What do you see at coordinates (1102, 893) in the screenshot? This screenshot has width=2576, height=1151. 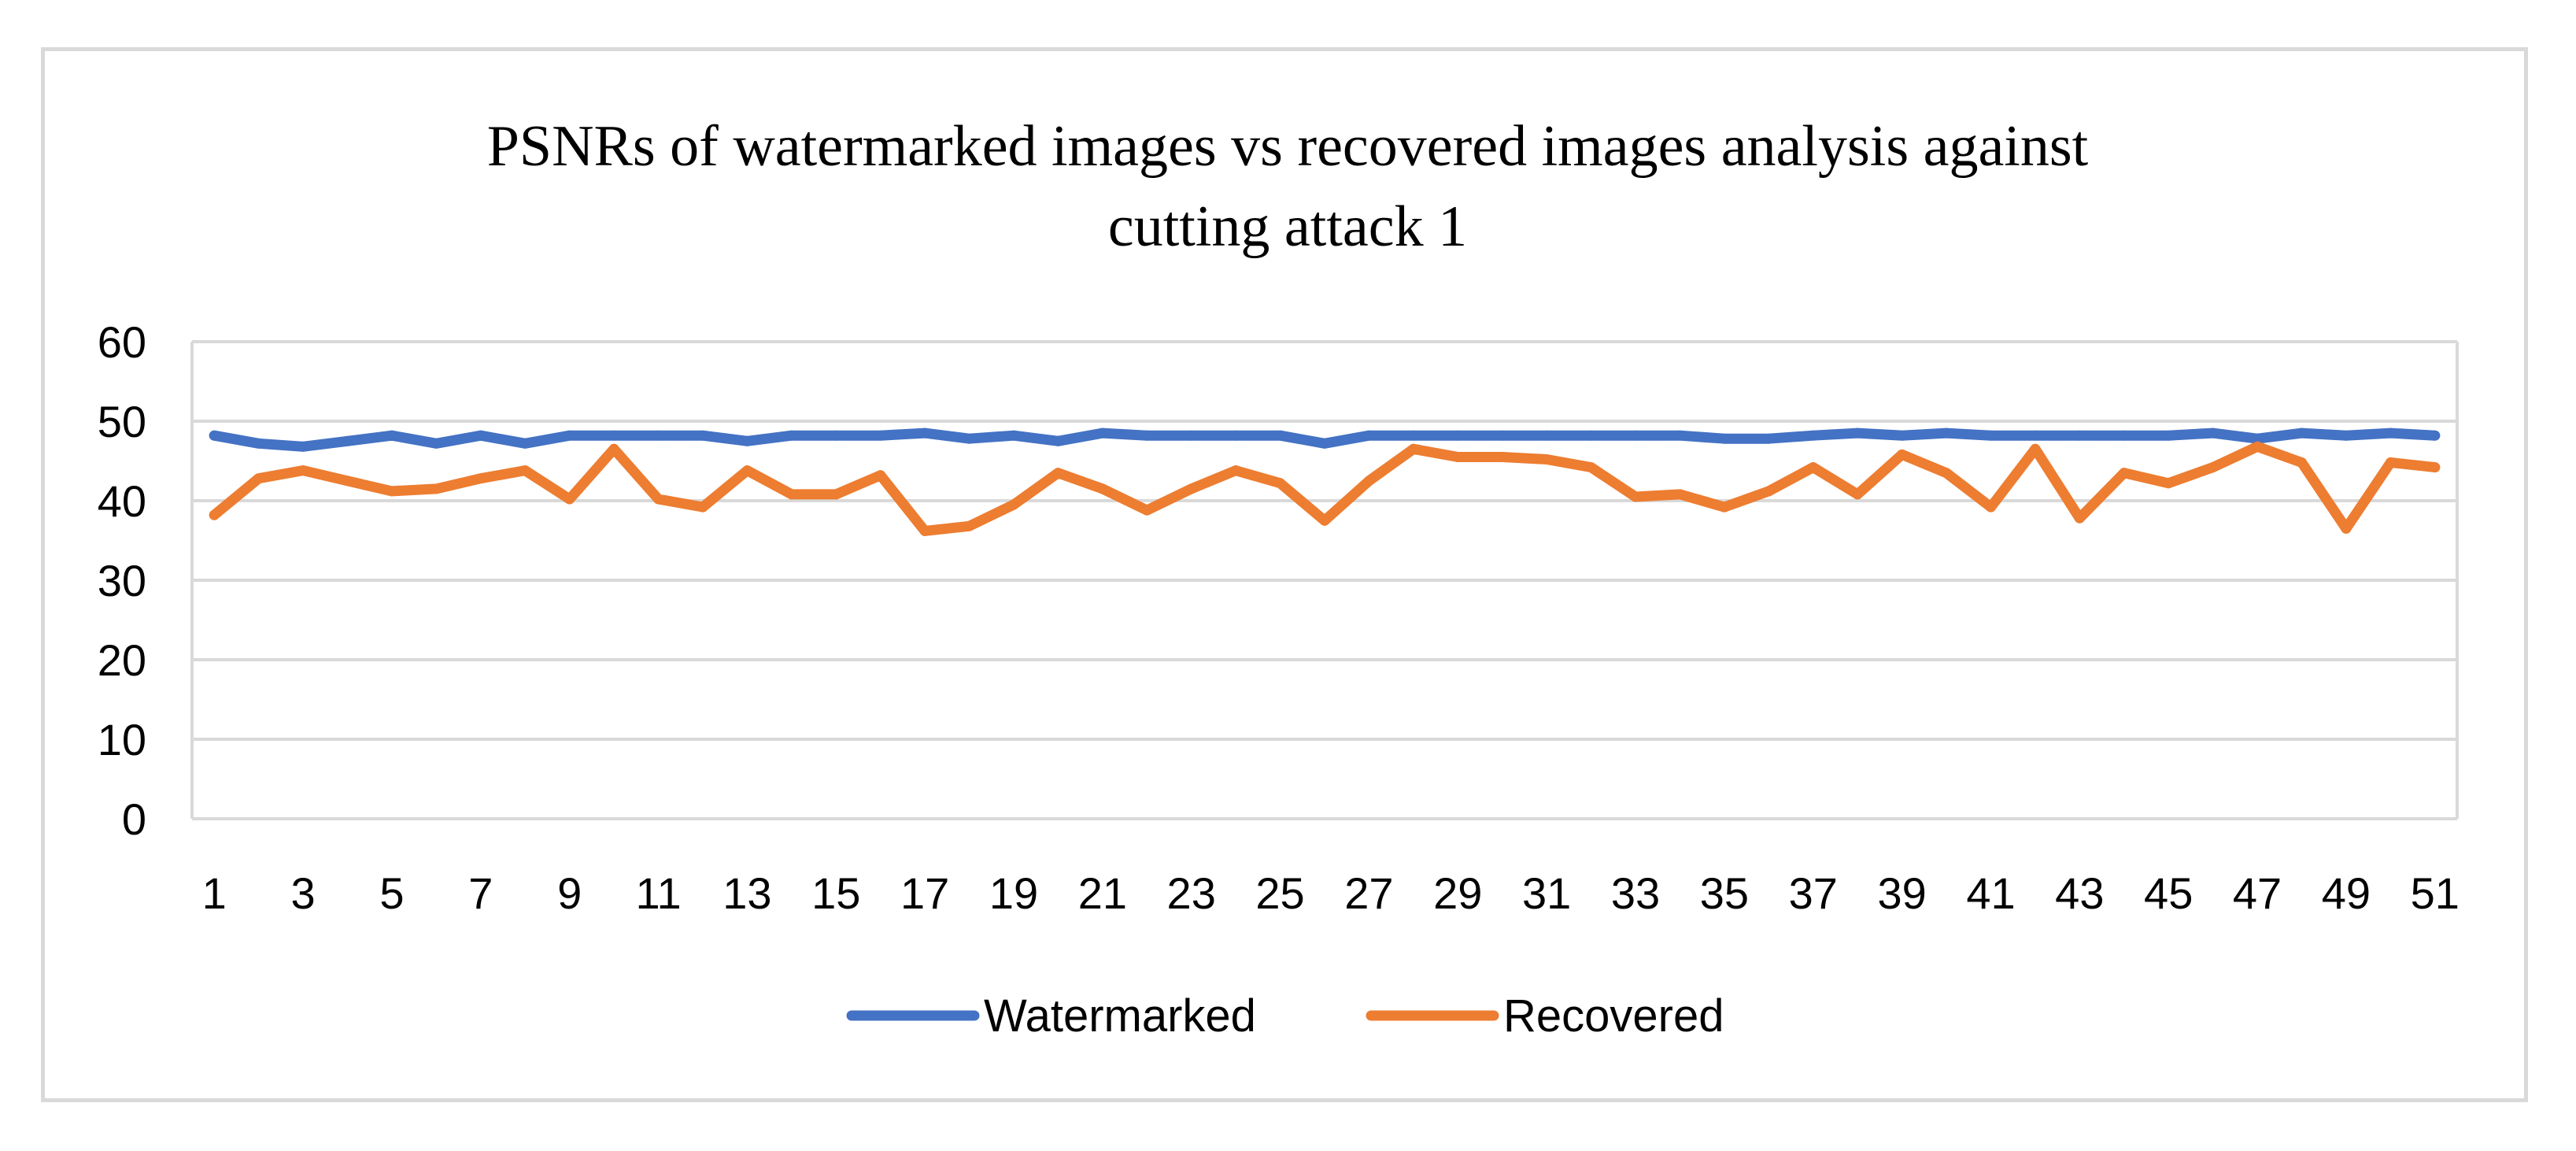 I see `x-tick-label: 21` at bounding box center [1102, 893].